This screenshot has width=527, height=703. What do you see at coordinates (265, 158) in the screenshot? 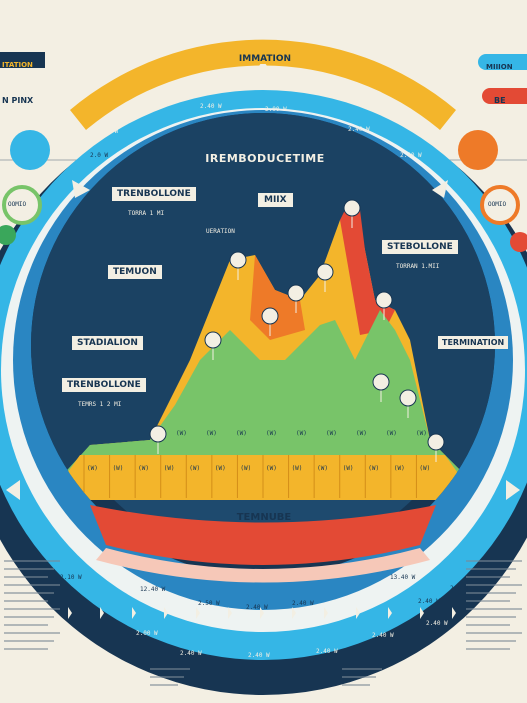
I see `chart-title: IREMBODUCETIME` at bounding box center [265, 158].